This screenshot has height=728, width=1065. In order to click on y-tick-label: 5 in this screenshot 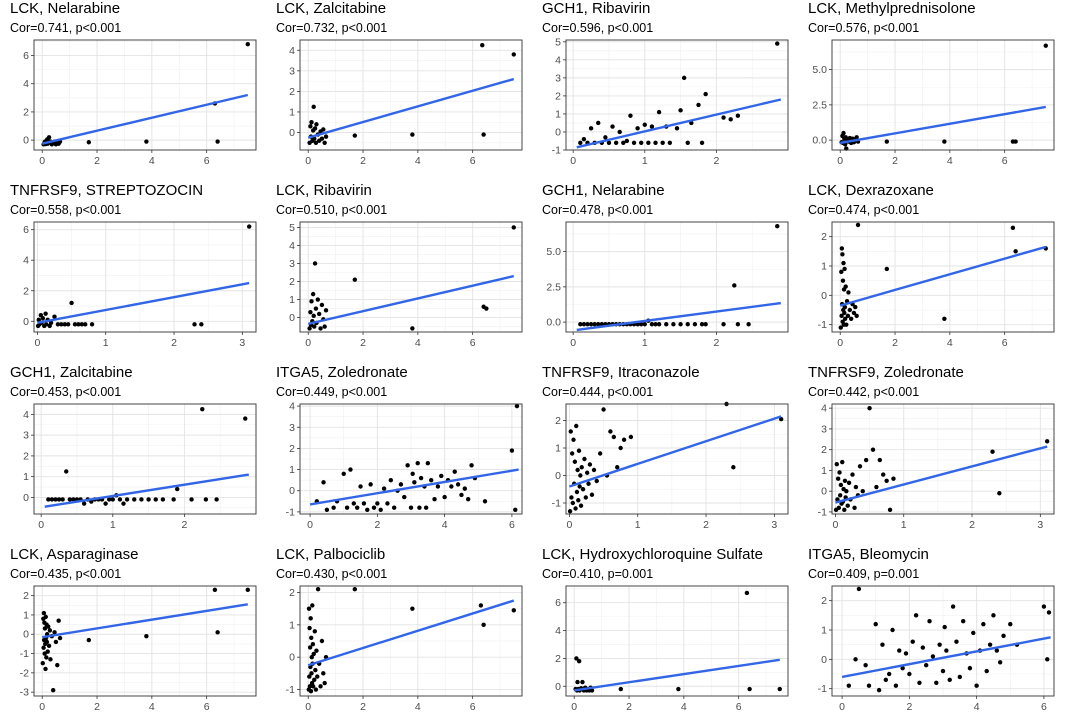, I will do `click(558, 42)`.